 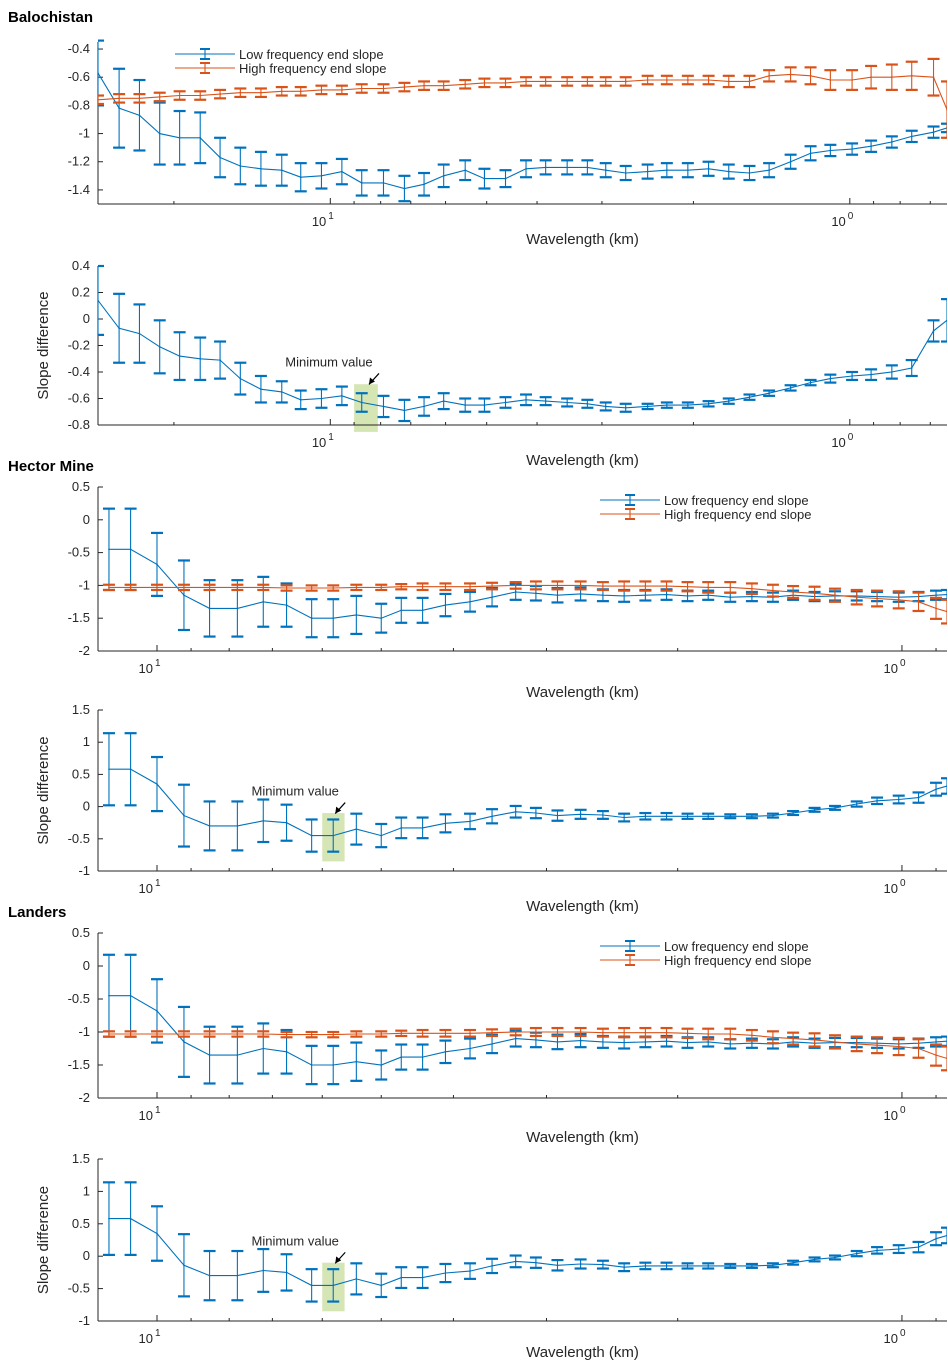 What do you see at coordinates (79, 48) in the screenshot?
I see `y-tick-label: -0.4` at bounding box center [79, 48].